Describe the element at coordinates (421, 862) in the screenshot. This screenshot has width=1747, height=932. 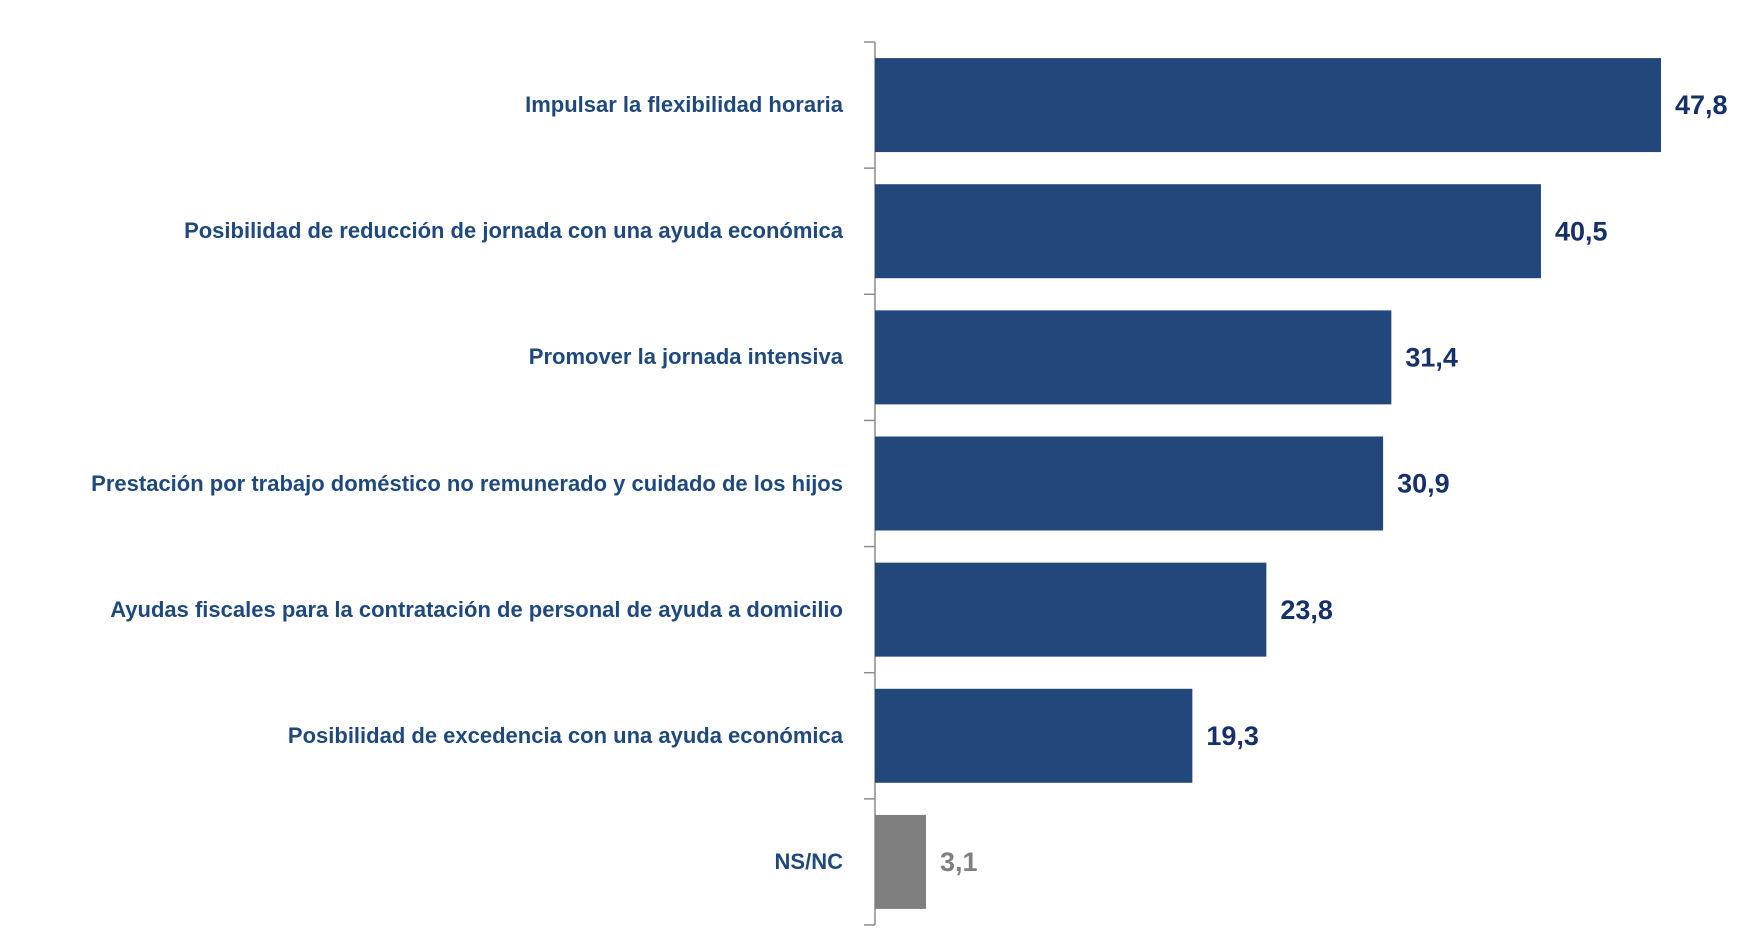
I see `category-label-box: NS/NC` at that location.